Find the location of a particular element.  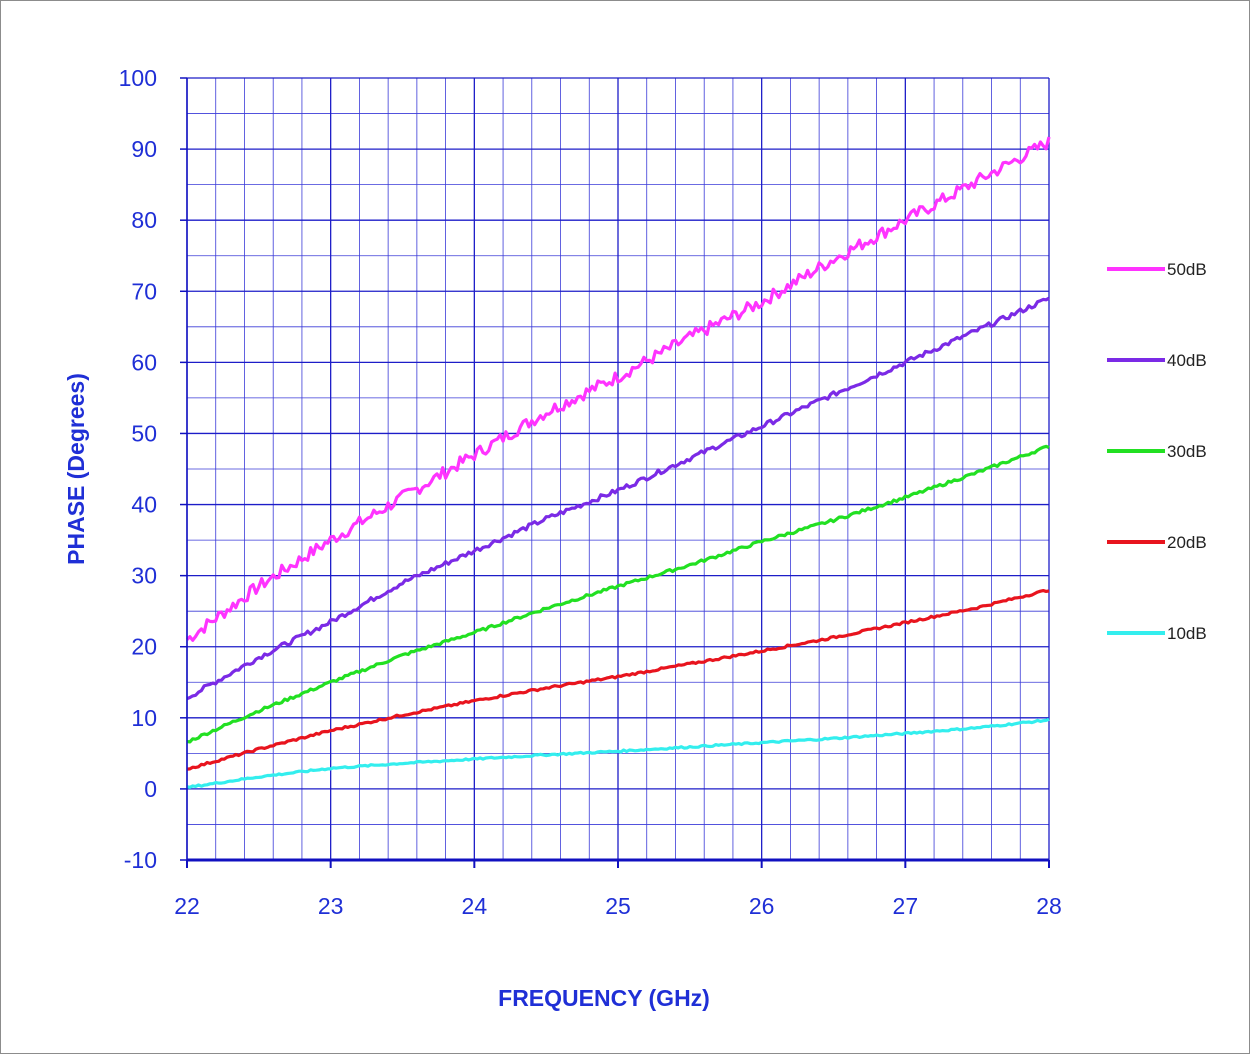

x-tick-label: 28 is located at coordinates (1049, 906).